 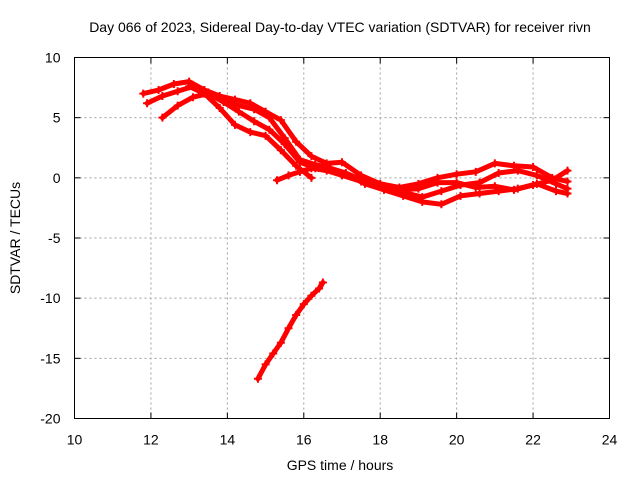 I want to click on x-tick-label: 12, so click(x=151, y=440).